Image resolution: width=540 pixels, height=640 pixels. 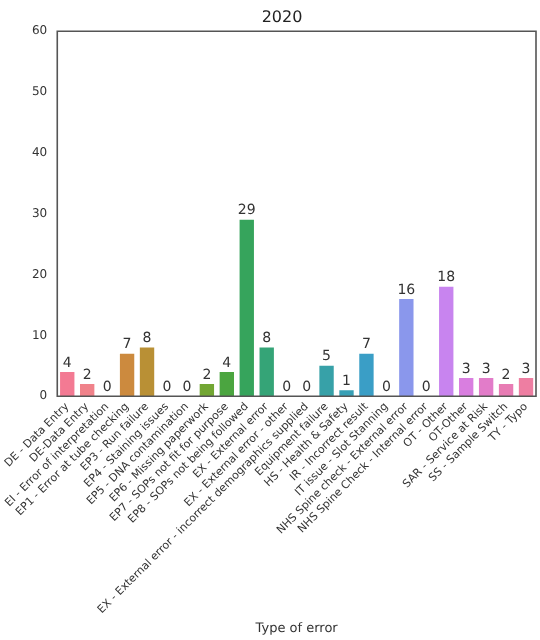 I want to click on chart-title: 2020, so click(x=282, y=16).